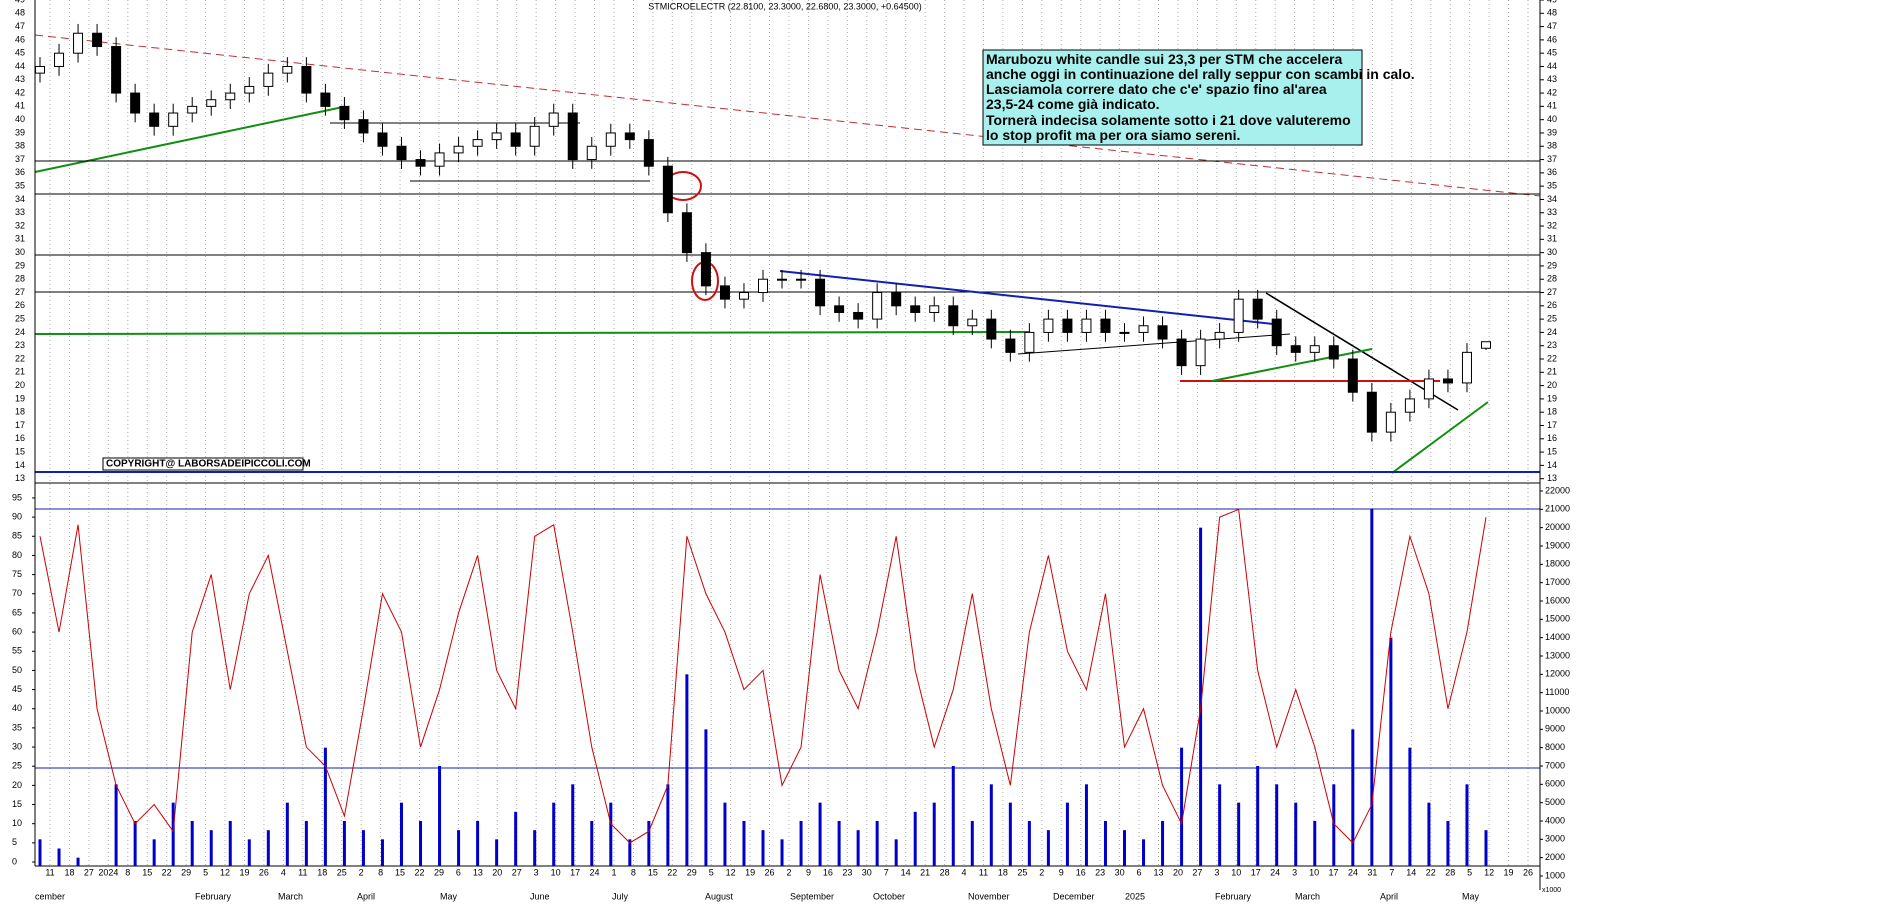  Describe the element at coordinates (17, 593) in the screenshot. I see `y-tick-label: 70` at that location.